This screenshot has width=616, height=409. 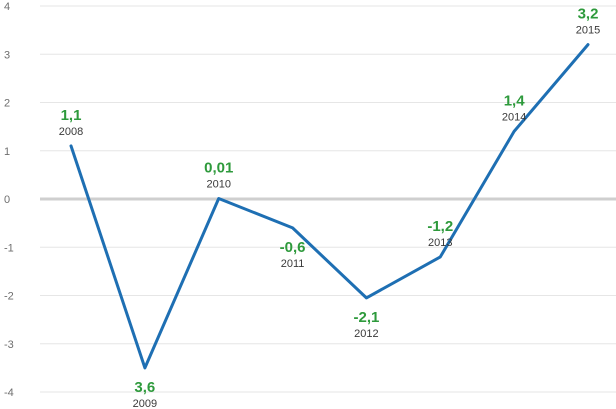 I want to click on value-label: 0,01, so click(x=218, y=168).